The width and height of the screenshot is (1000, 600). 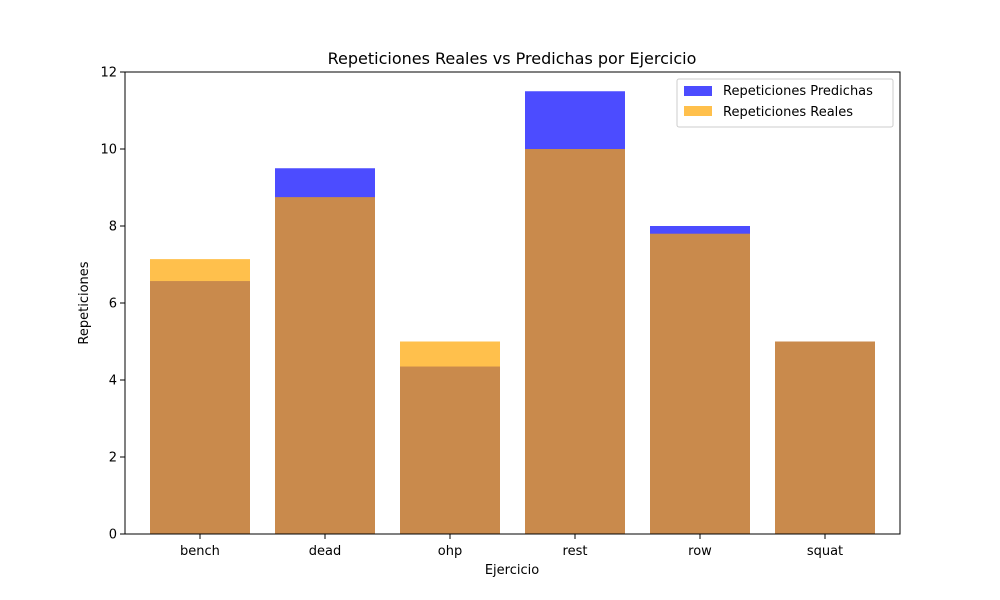 I want to click on x-tick-label: ohp, so click(x=450, y=551).